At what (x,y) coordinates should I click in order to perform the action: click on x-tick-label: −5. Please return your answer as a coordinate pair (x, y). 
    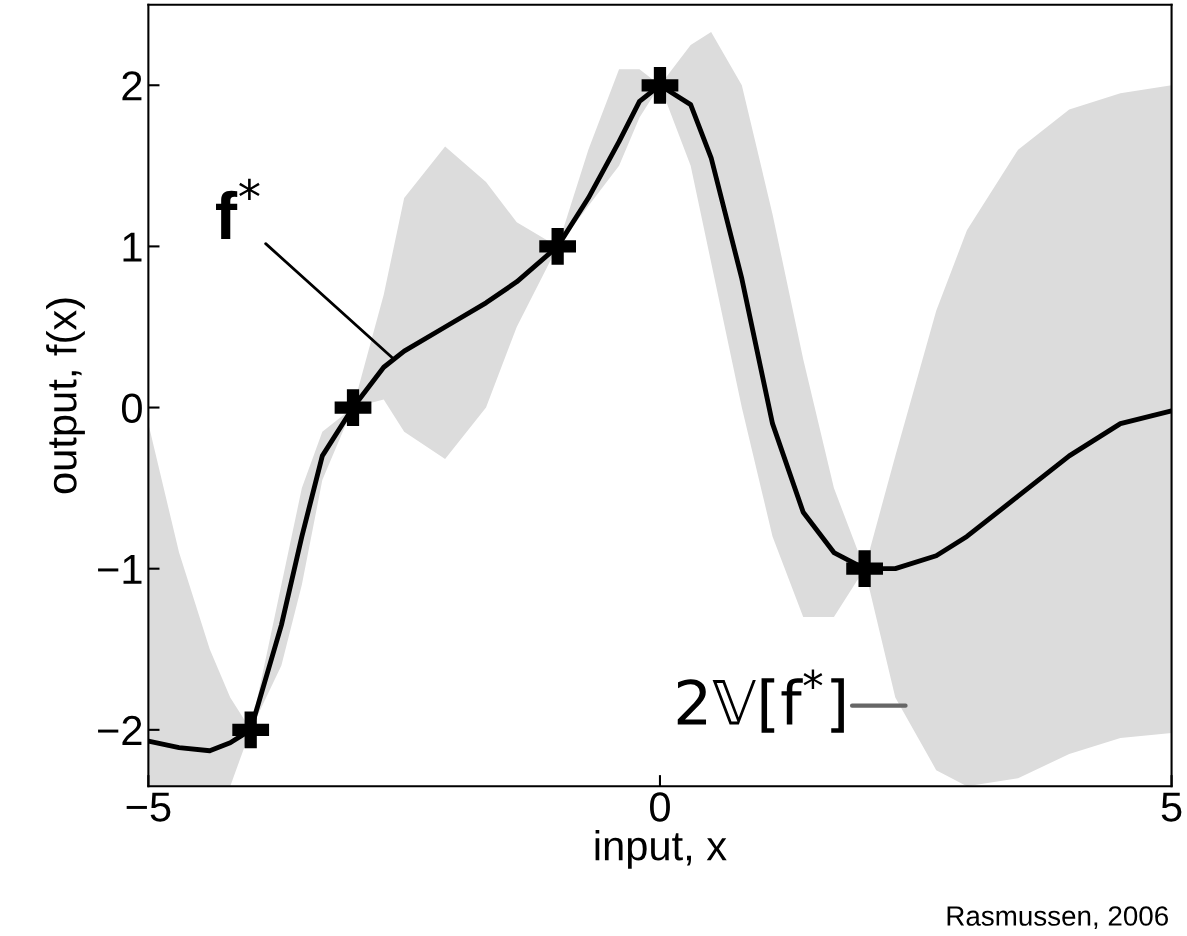
    Looking at the image, I should click on (148, 807).